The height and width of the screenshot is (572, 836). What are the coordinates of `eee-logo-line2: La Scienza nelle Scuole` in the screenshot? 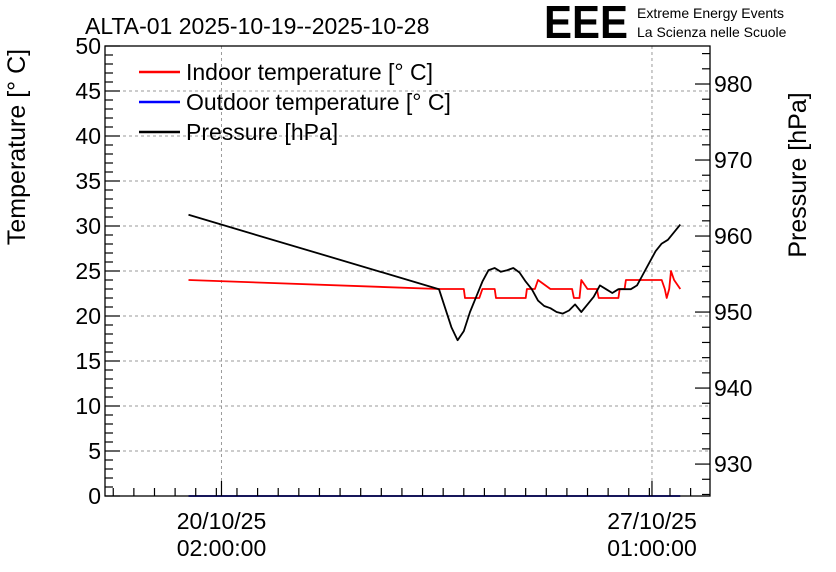 It's located at (712, 32).